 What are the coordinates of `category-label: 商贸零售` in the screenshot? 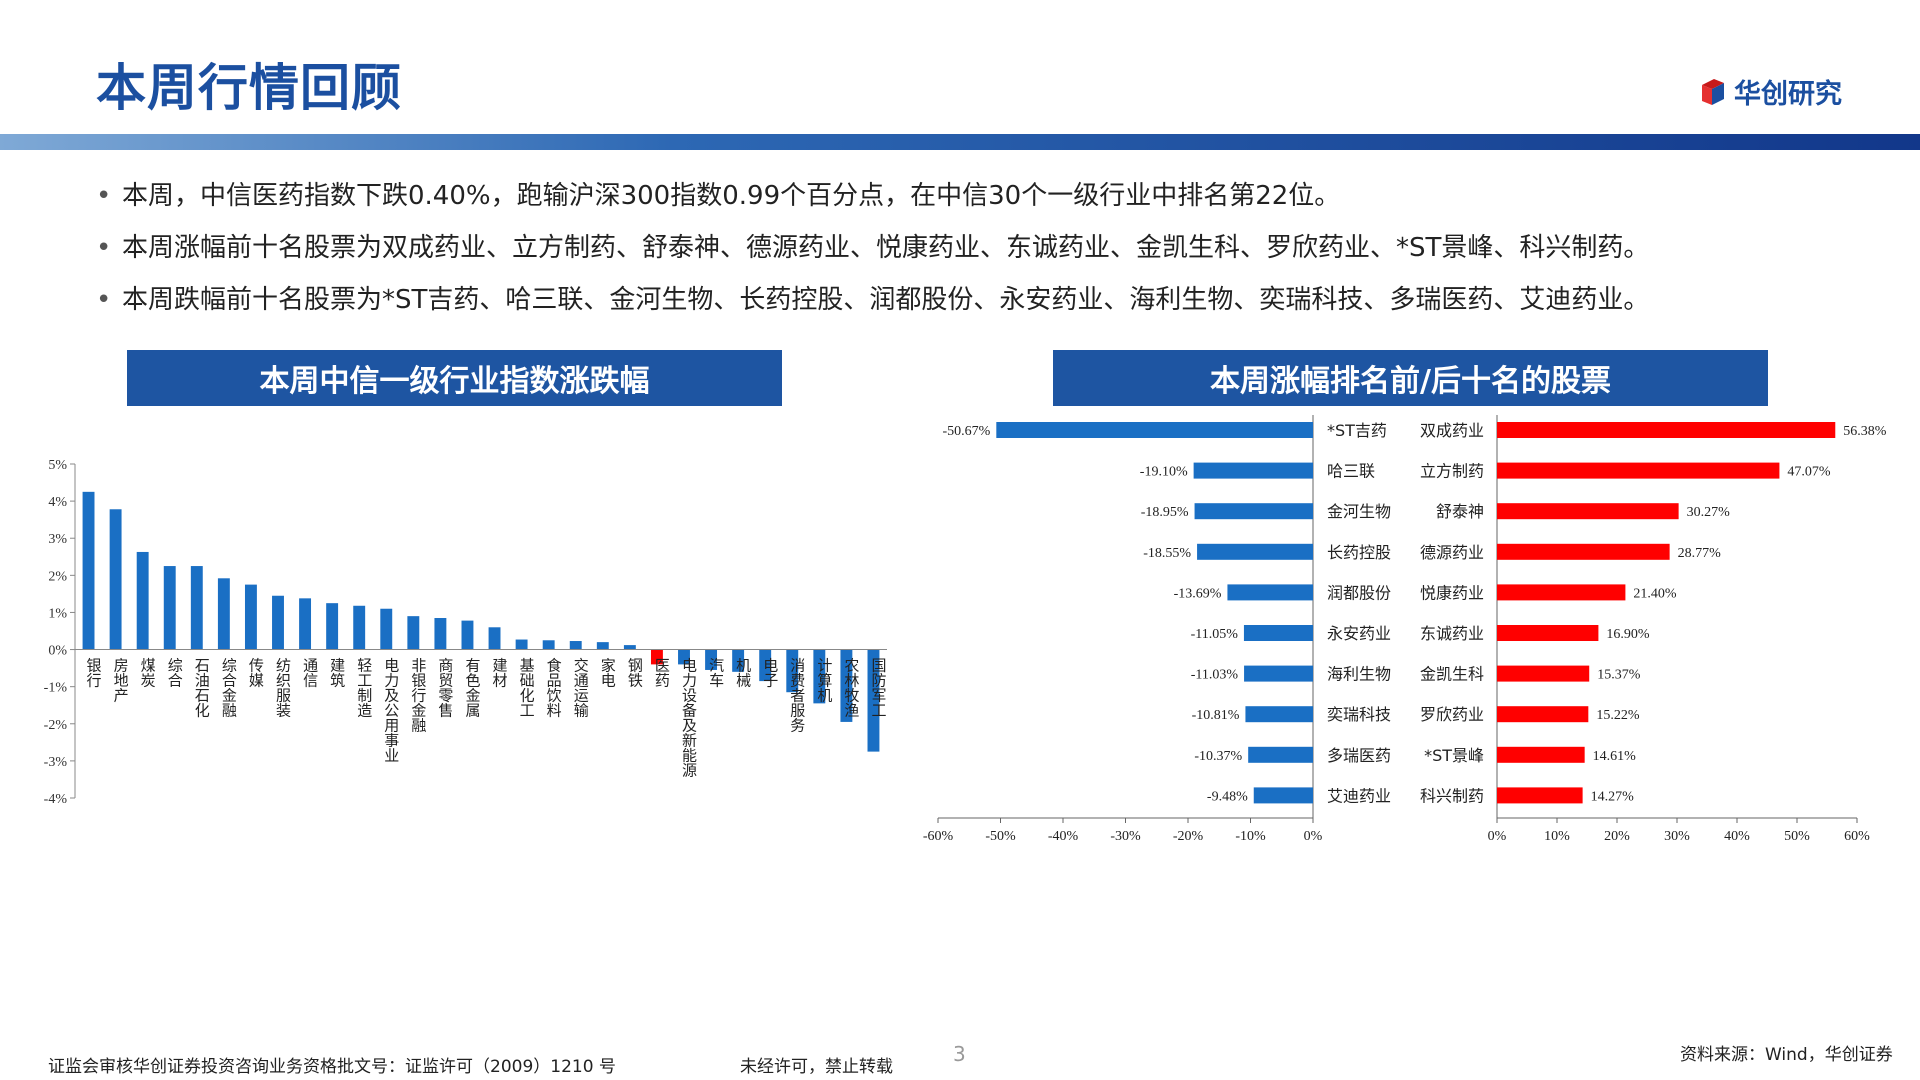 It's located at (445, 688).